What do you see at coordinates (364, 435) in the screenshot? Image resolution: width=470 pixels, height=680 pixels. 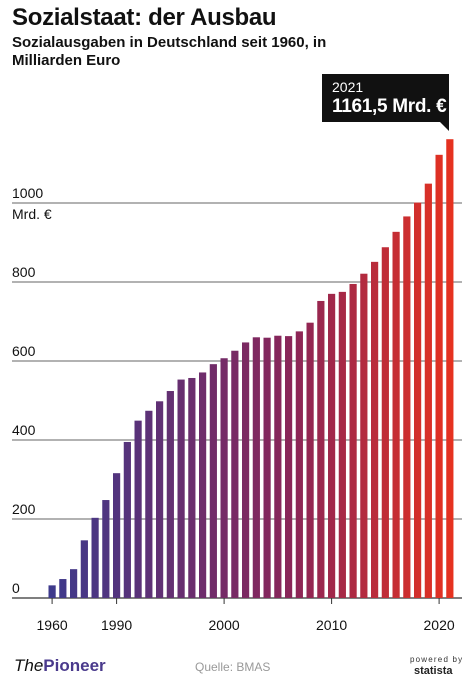 I see `bar-2013` at bounding box center [364, 435].